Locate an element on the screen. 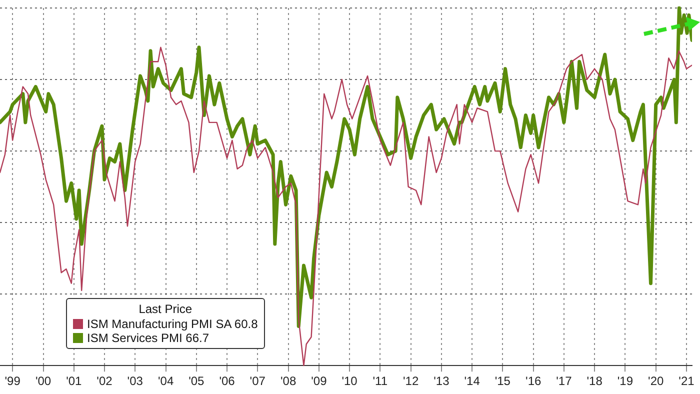  x-tick-label: '10 is located at coordinates (350, 381).